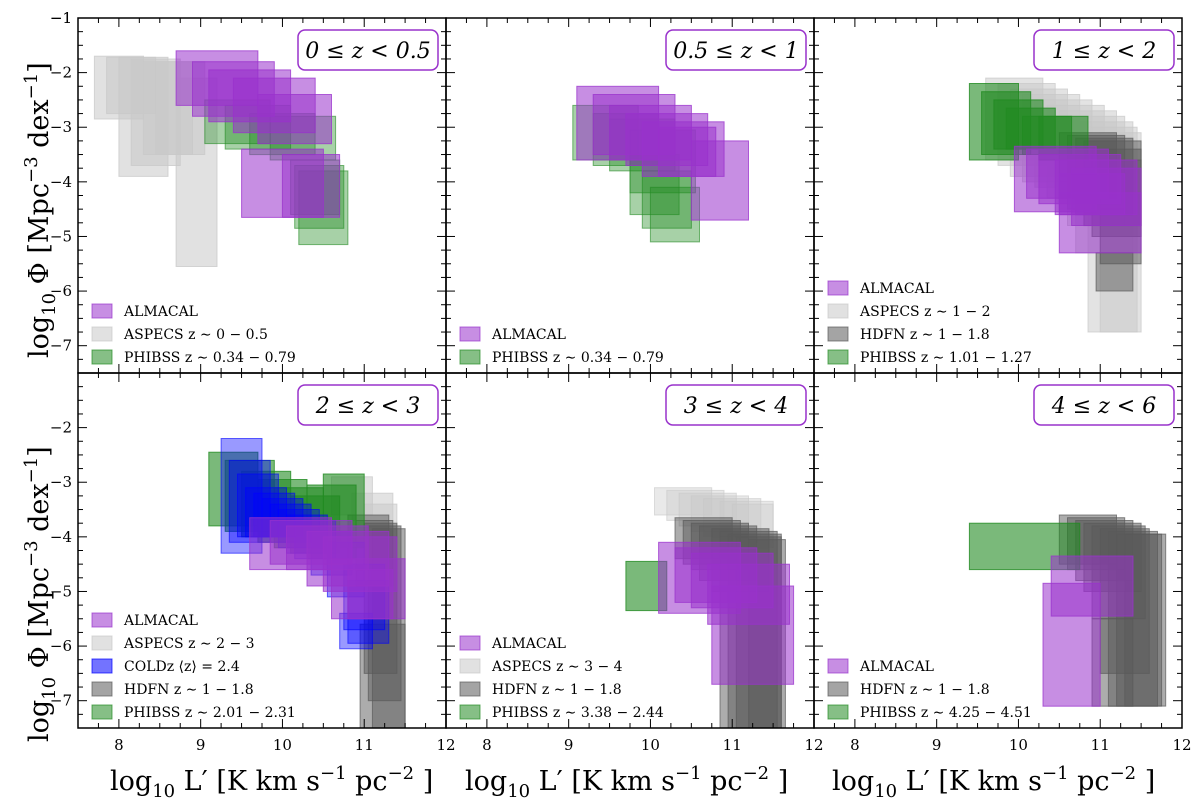 The height and width of the screenshot is (804, 1200). Describe the element at coordinates (40, 594) in the screenshot. I see `y-axis-title-bottom: log10 Φ [Mpc−3 dex−1]` at that location.